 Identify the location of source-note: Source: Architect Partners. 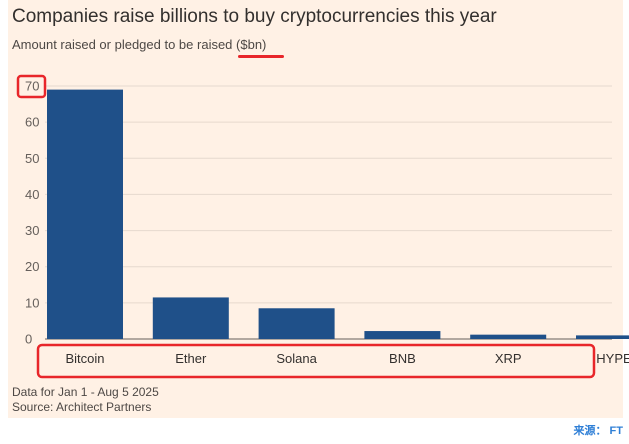
(82, 407).